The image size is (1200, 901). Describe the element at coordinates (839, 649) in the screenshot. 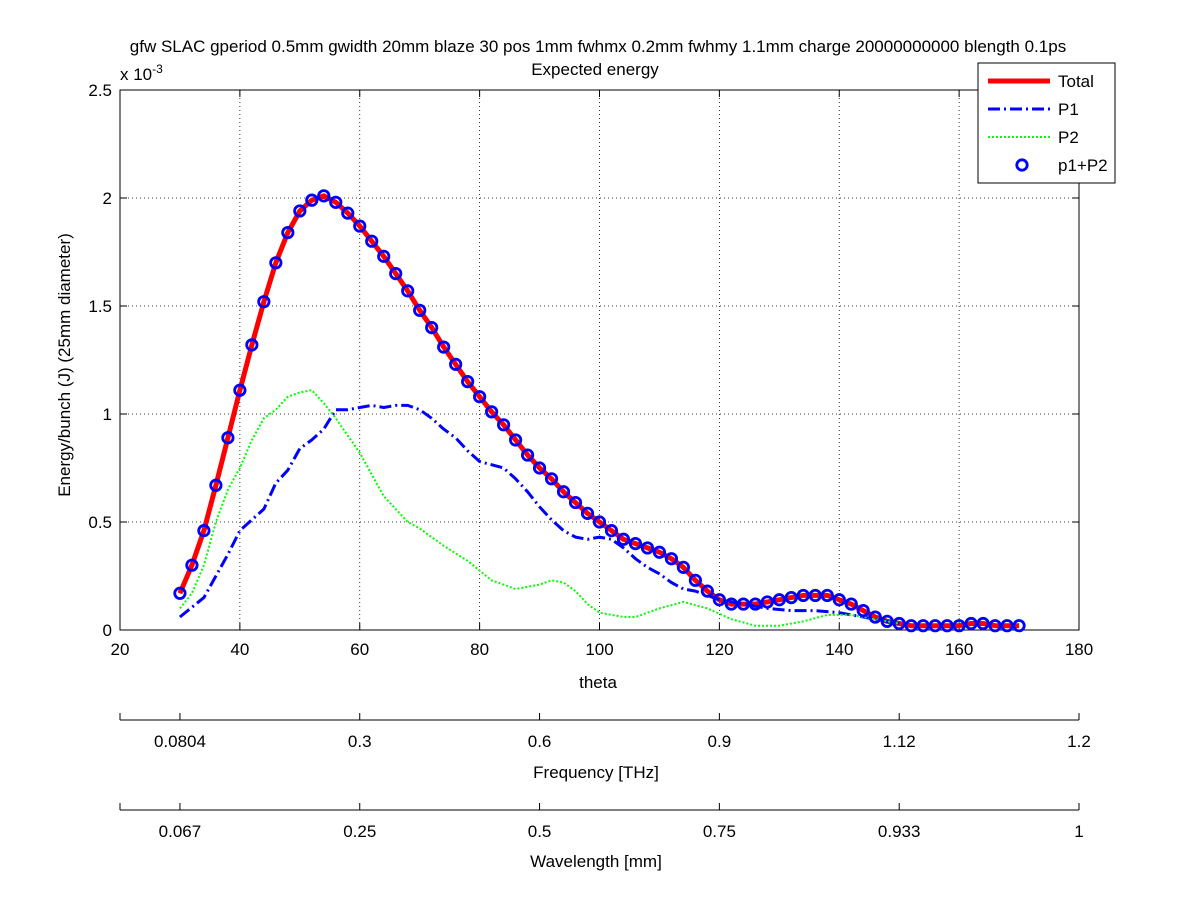

I see `x-tick-label: 140` at that location.